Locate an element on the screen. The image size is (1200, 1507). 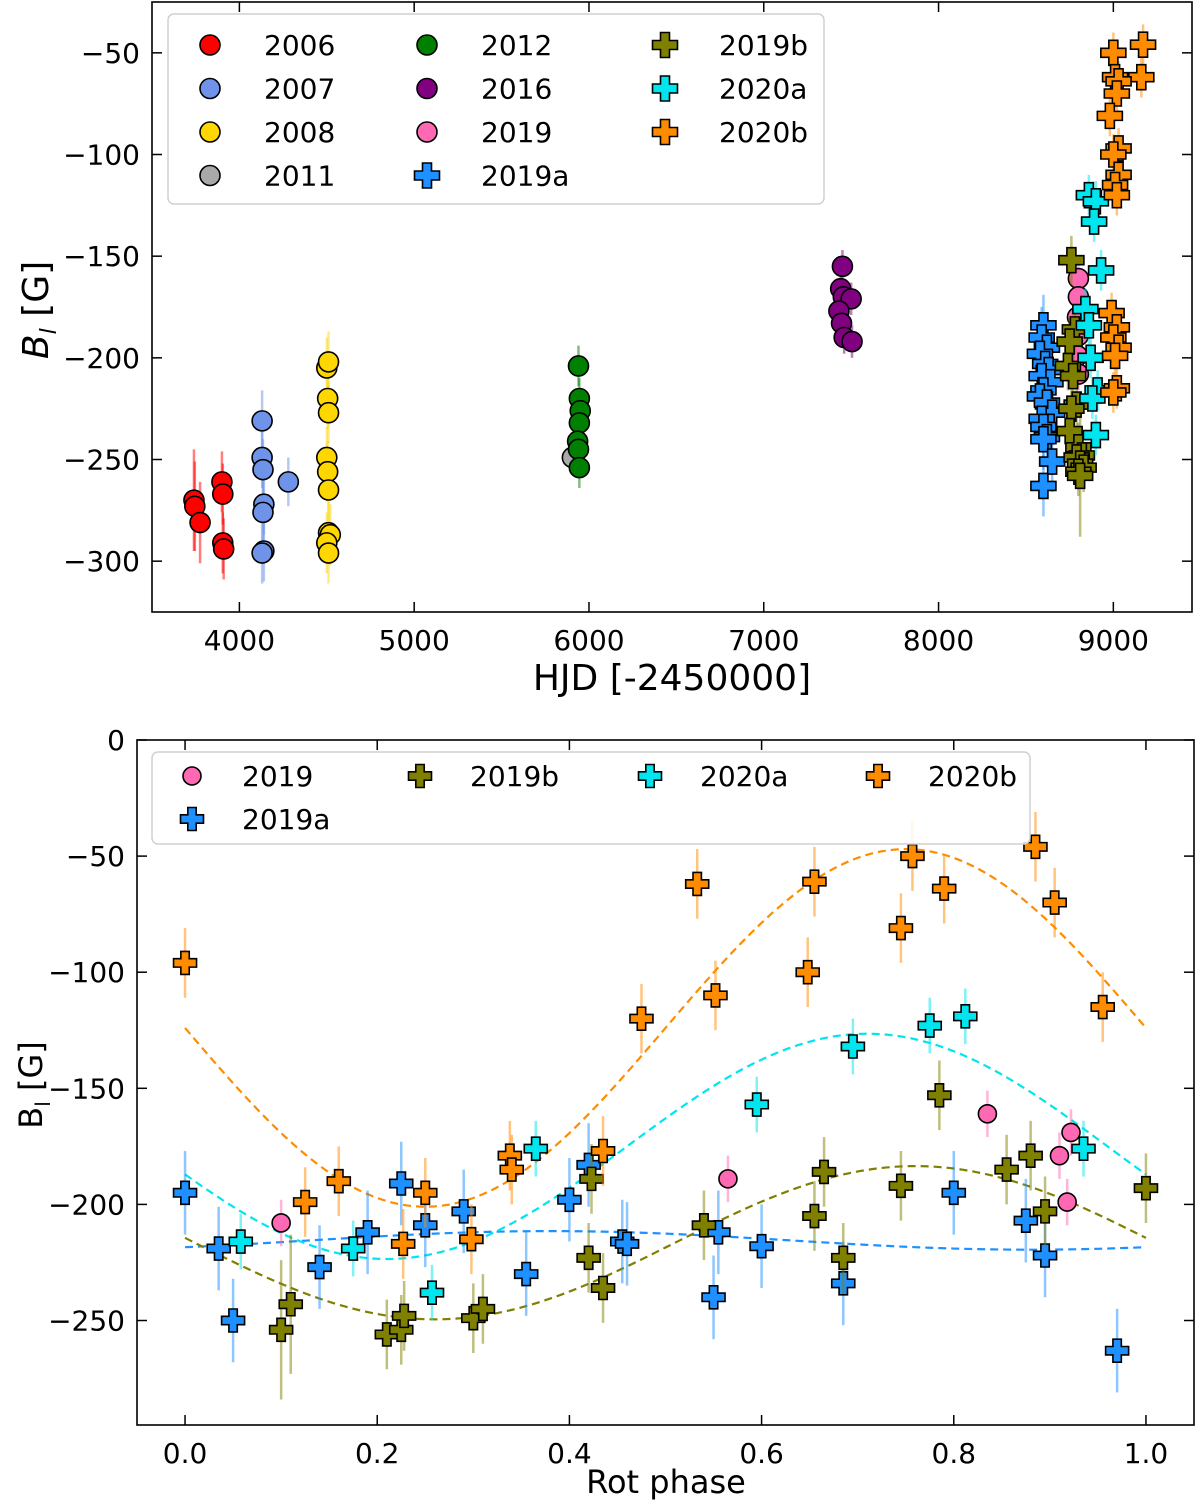
bottom-legend-label-2019b: 2019b is located at coordinates (514, 776).